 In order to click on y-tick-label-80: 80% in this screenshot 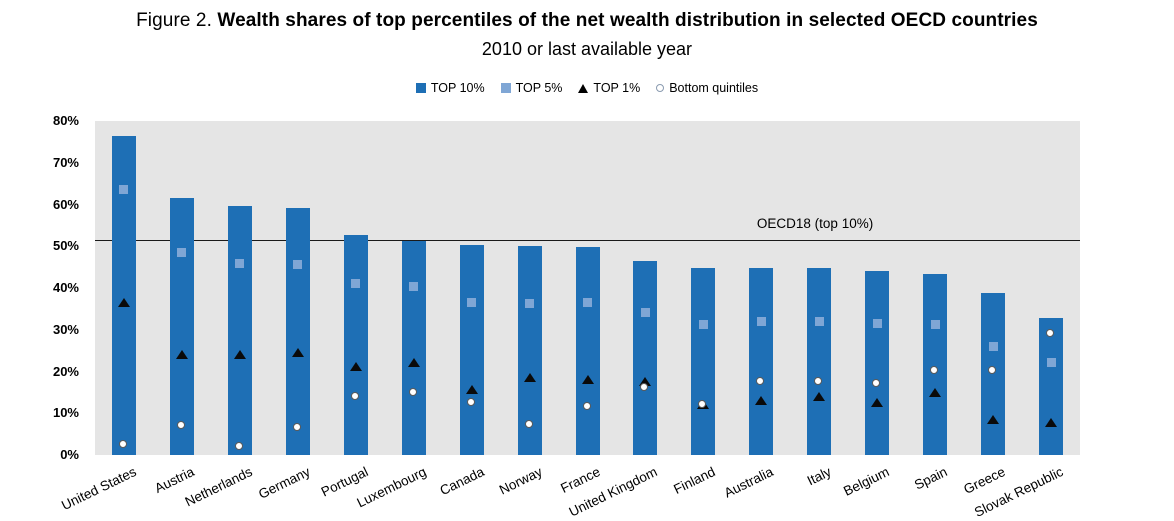, I will do `click(65, 120)`.